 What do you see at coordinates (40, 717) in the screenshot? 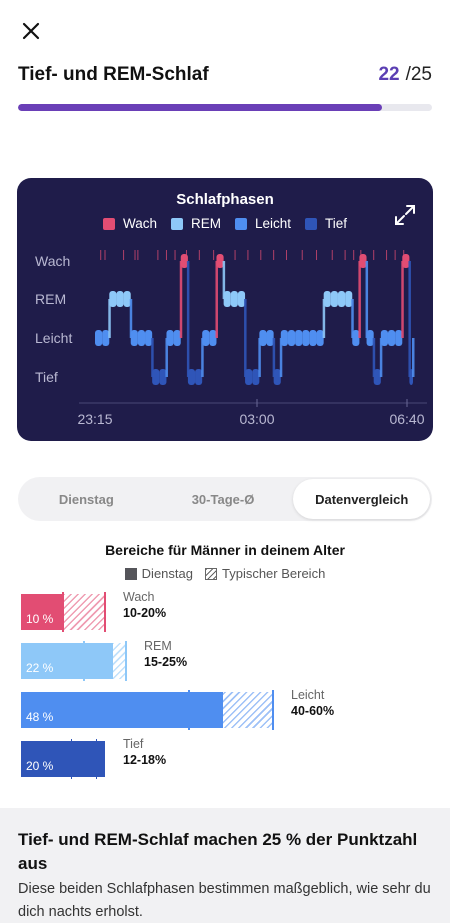
I see `value-label: 48 %` at bounding box center [40, 717].